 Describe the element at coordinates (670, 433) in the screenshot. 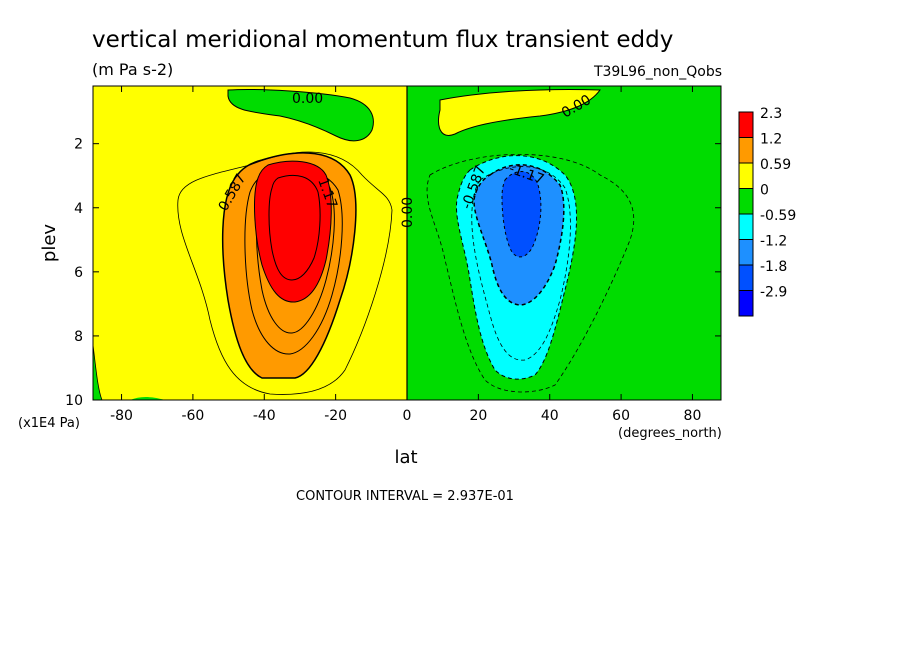

I see `x-axis-units: (degrees_north)` at that location.